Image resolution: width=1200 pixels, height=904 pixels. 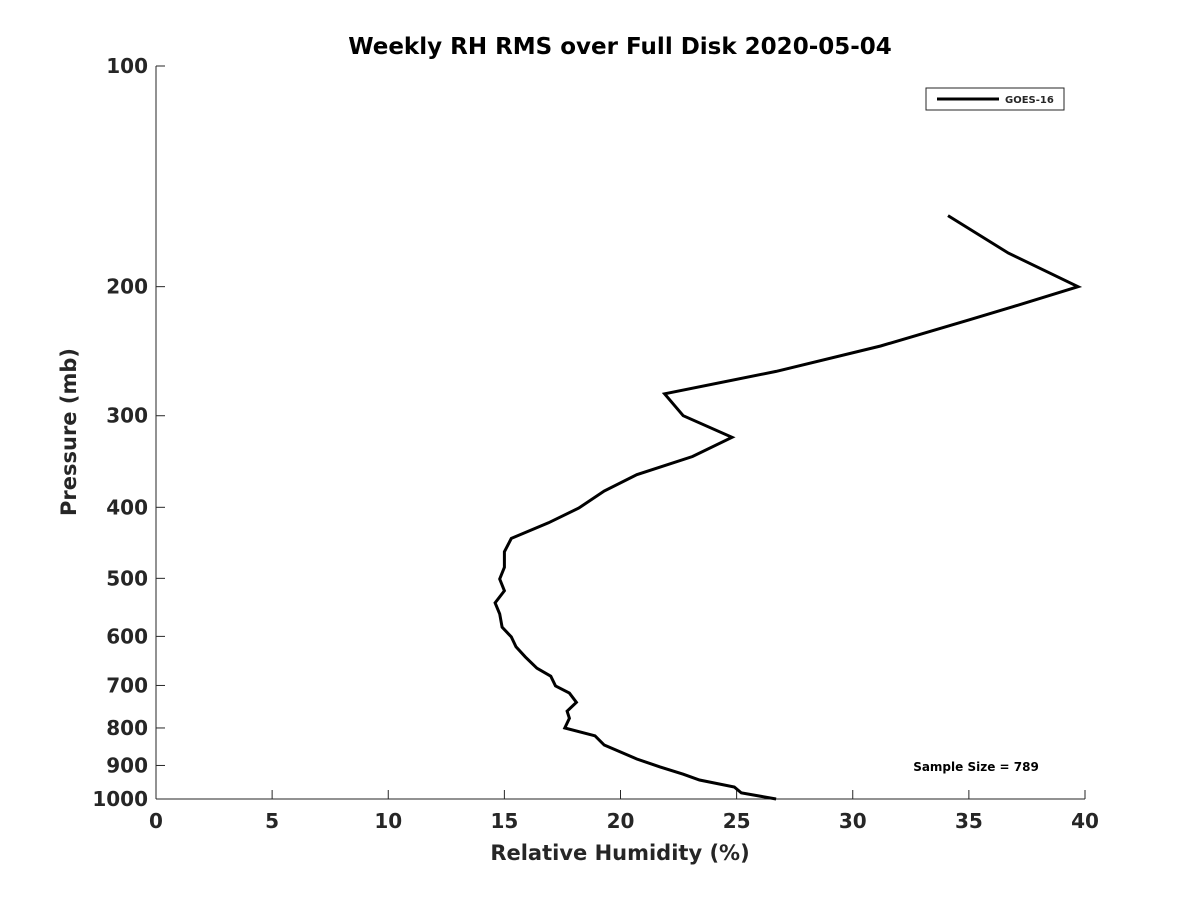 What do you see at coordinates (504, 821) in the screenshot?
I see `x-tick-label: 15` at bounding box center [504, 821].